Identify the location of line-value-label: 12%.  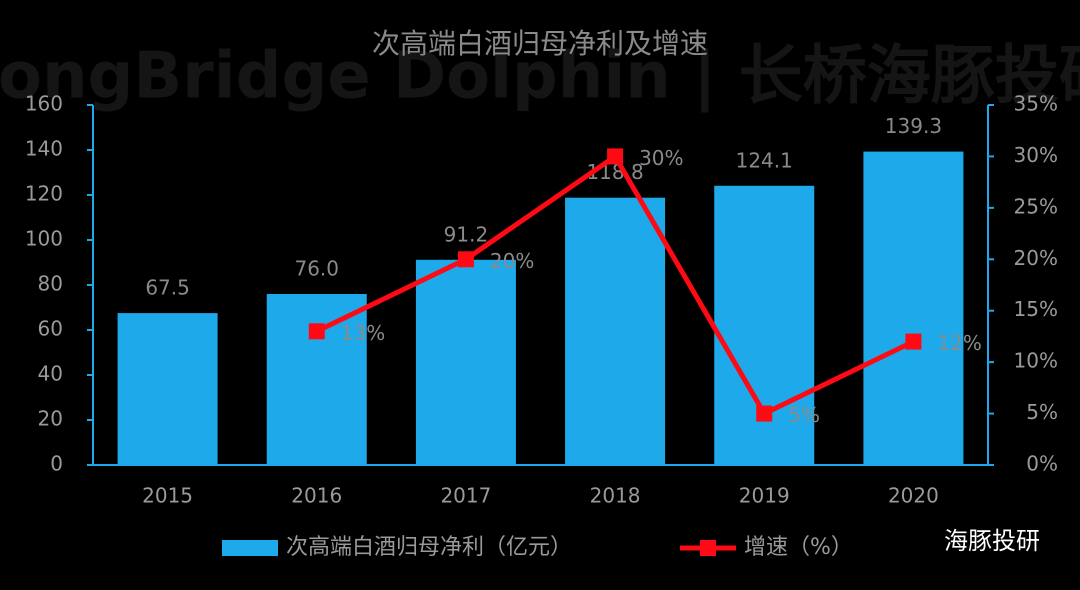
(959, 343).